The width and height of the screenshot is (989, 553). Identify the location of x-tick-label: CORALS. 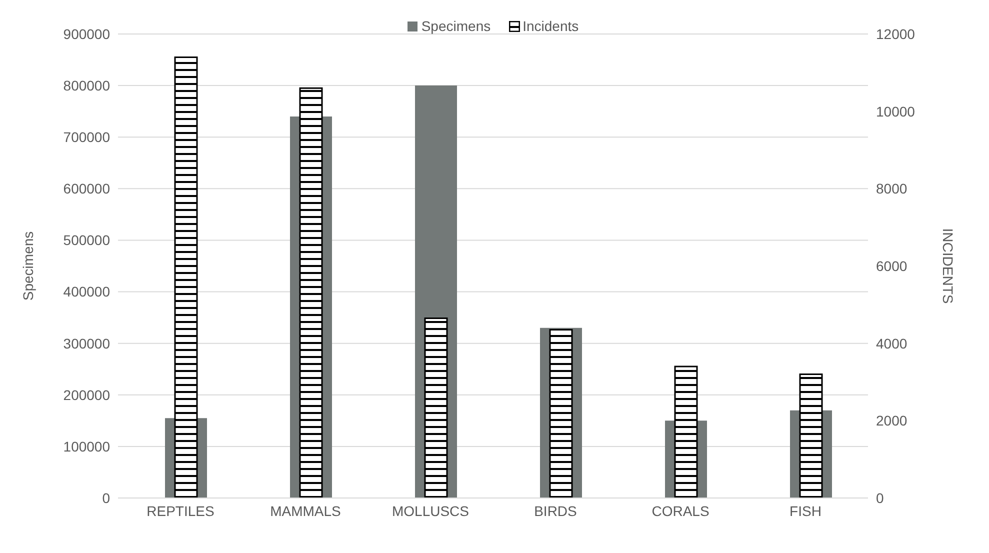
(681, 510).